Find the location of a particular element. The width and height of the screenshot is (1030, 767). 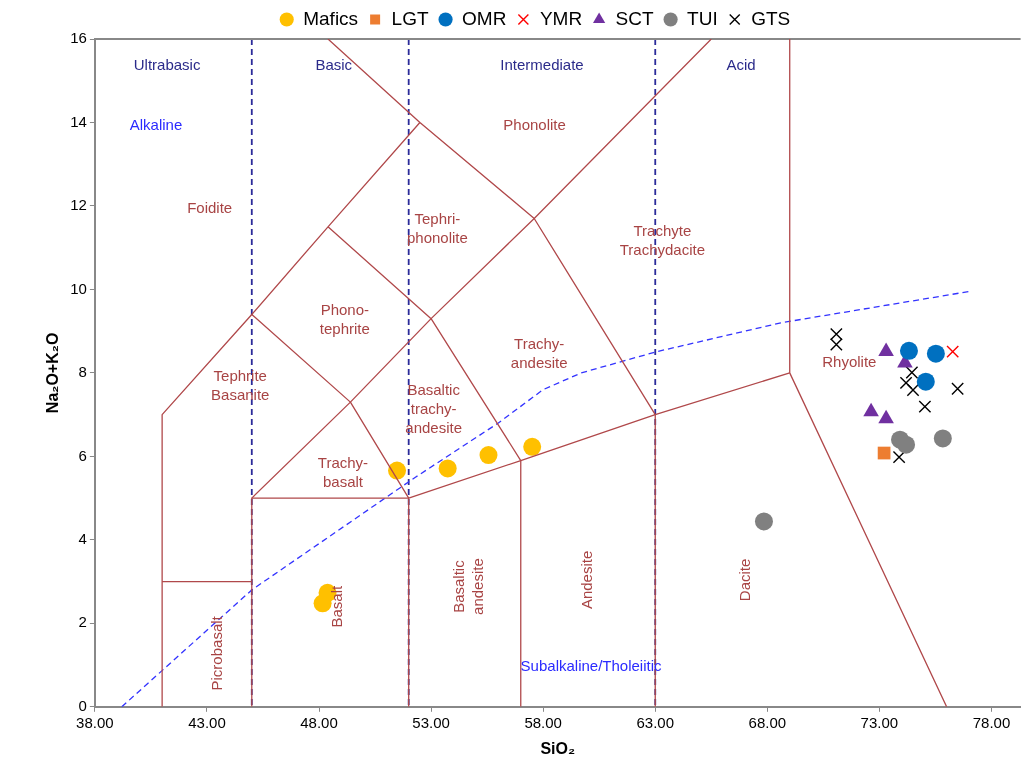

annotation: Trachyte Trachydacite is located at coordinates (662, 239).